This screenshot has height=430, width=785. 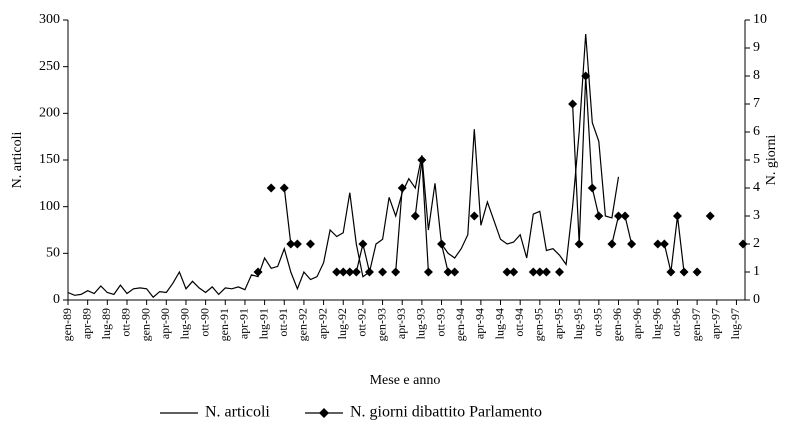 What do you see at coordinates (283, 322) in the screenshot?
I see `x-tick-label: ott-91` at bounding box center [283, 322].